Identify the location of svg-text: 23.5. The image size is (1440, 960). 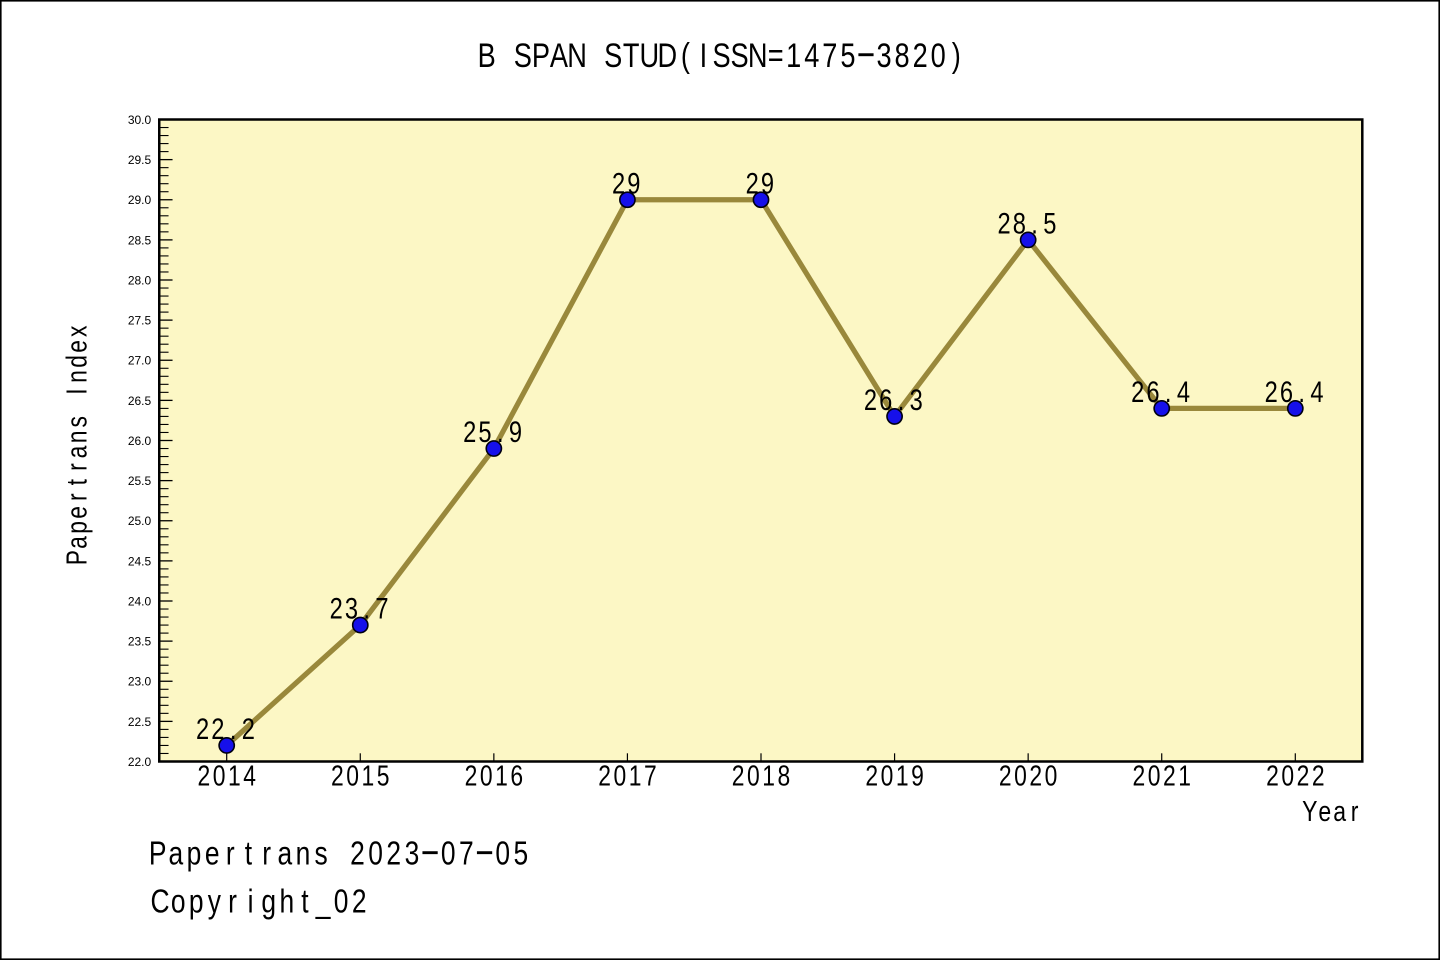
(140, 642).